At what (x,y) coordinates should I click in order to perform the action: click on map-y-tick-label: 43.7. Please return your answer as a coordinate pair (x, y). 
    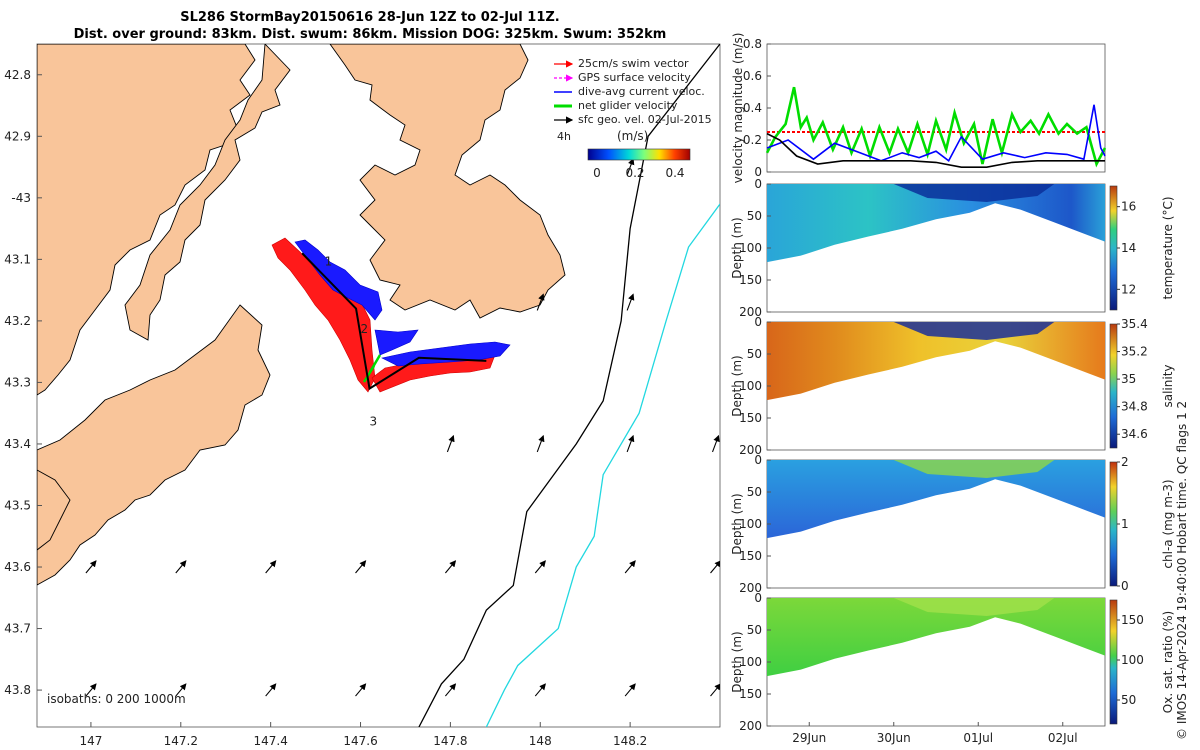
    Looking at the image, I should click on (17, 629).